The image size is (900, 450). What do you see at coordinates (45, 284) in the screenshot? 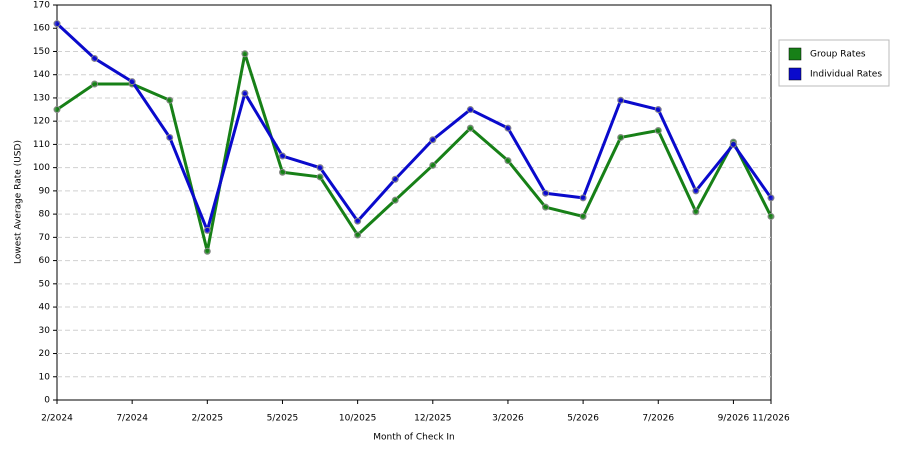
I see `y-tick-label: 50` at bounding box center [45, 284].